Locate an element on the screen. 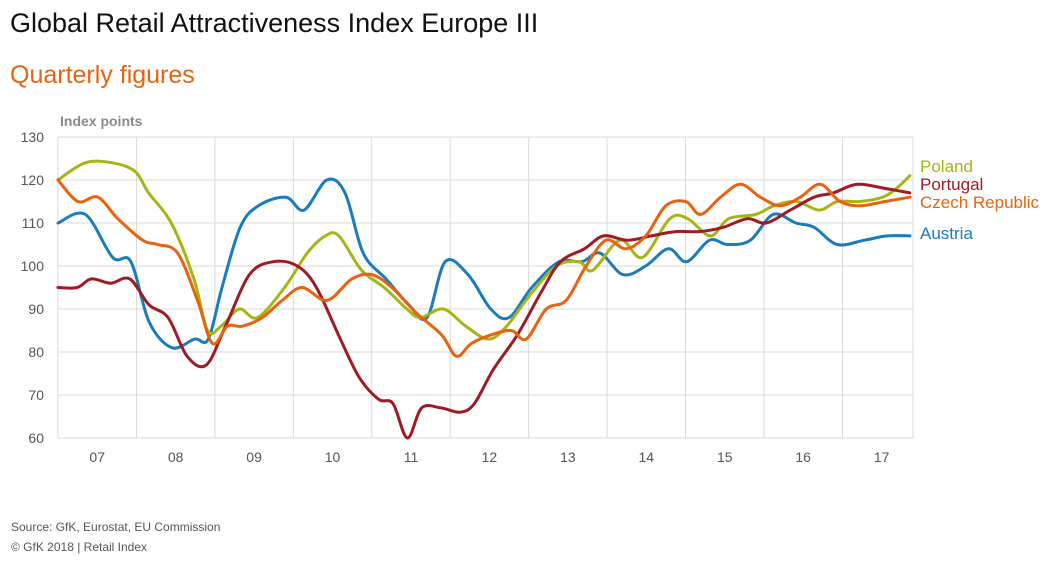 The width and height of the screenshot is (1053, 565). y-tick-label: 120 is located at coordinates (33, 180).